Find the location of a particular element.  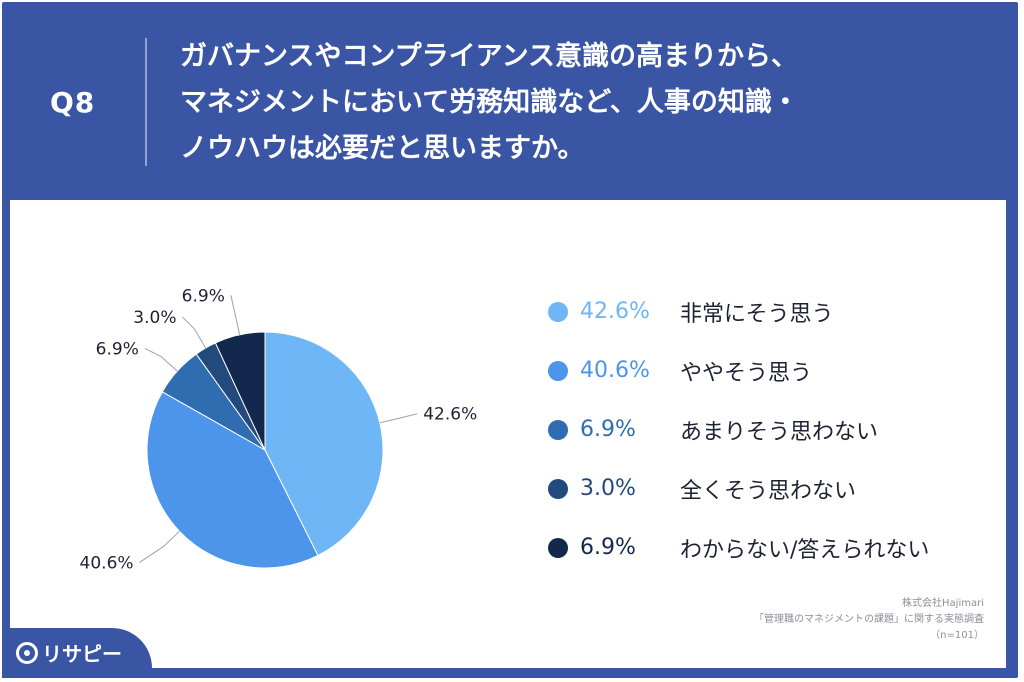

legend-item: 6.9% わからない/答えられない is located at coordinates (768, 547).